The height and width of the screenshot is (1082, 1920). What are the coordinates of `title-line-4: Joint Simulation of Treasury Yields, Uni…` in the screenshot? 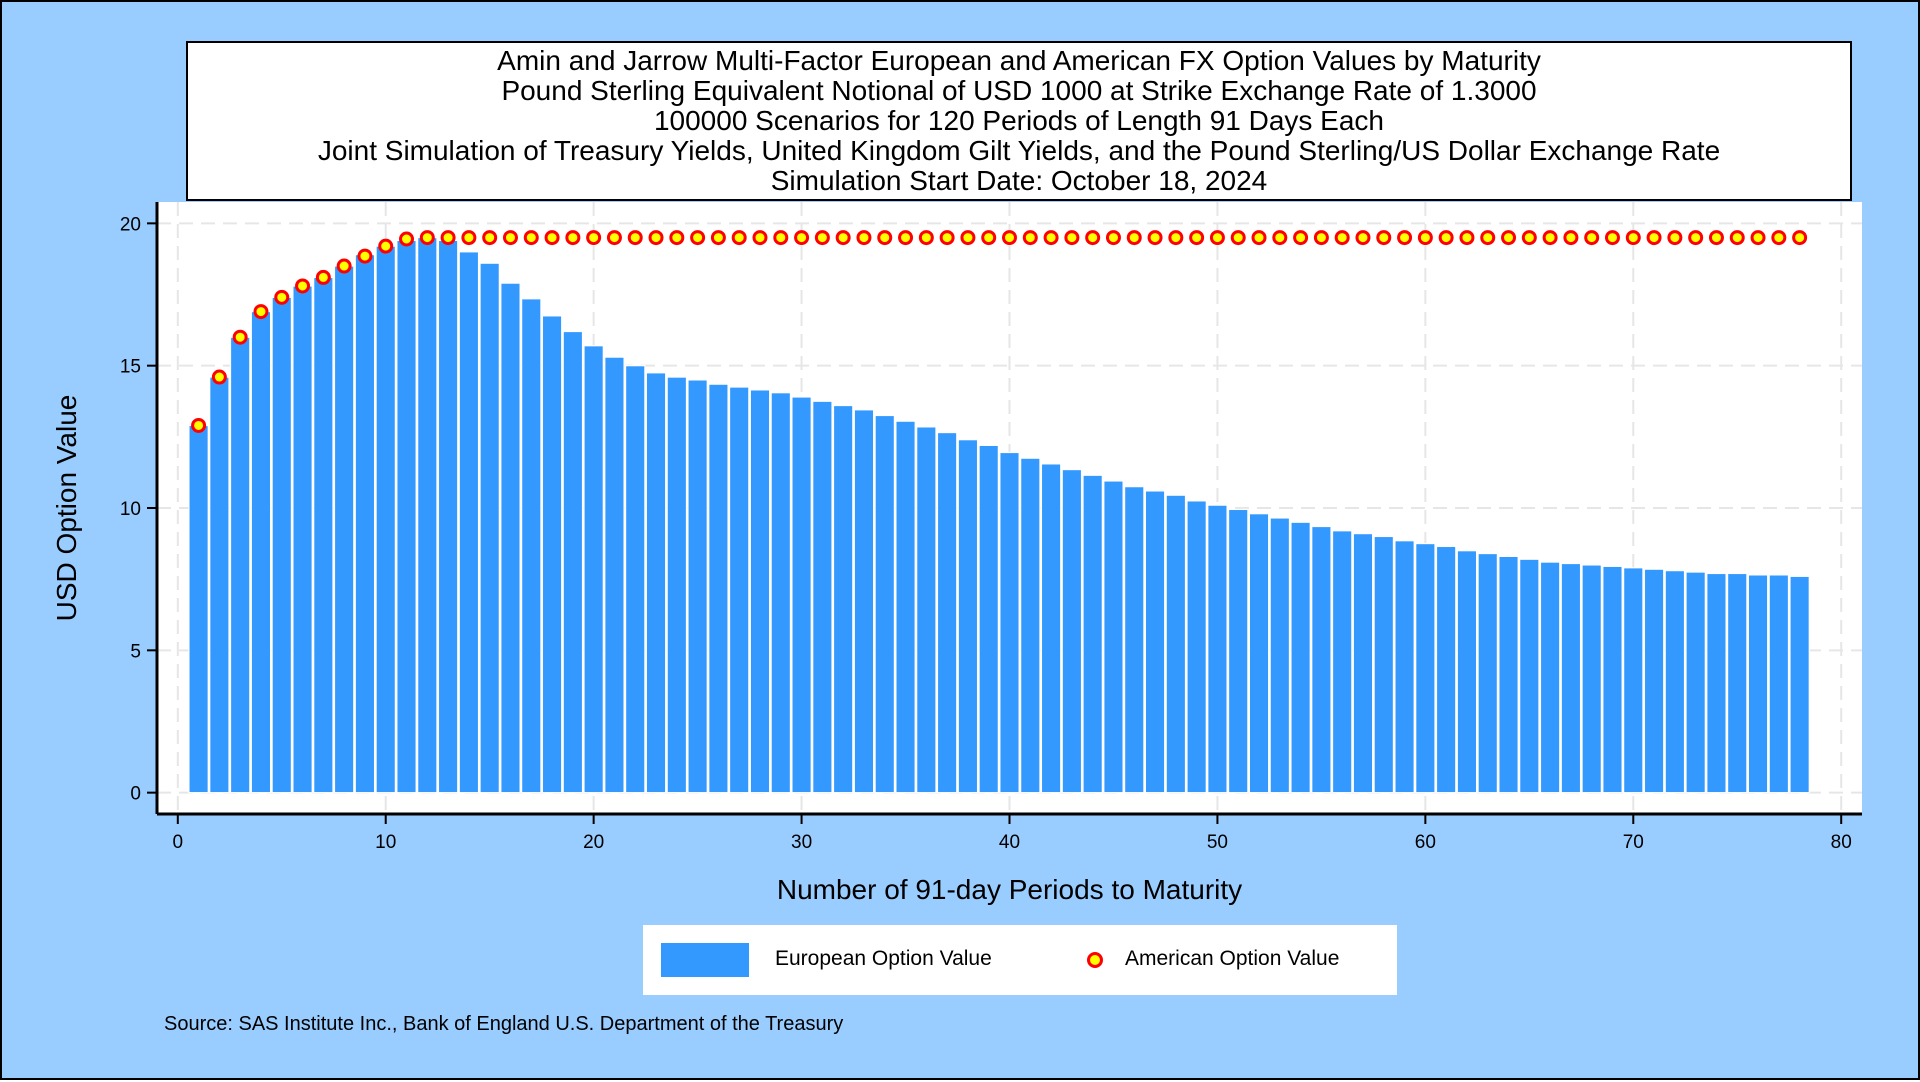 It's located at (1019, 150).